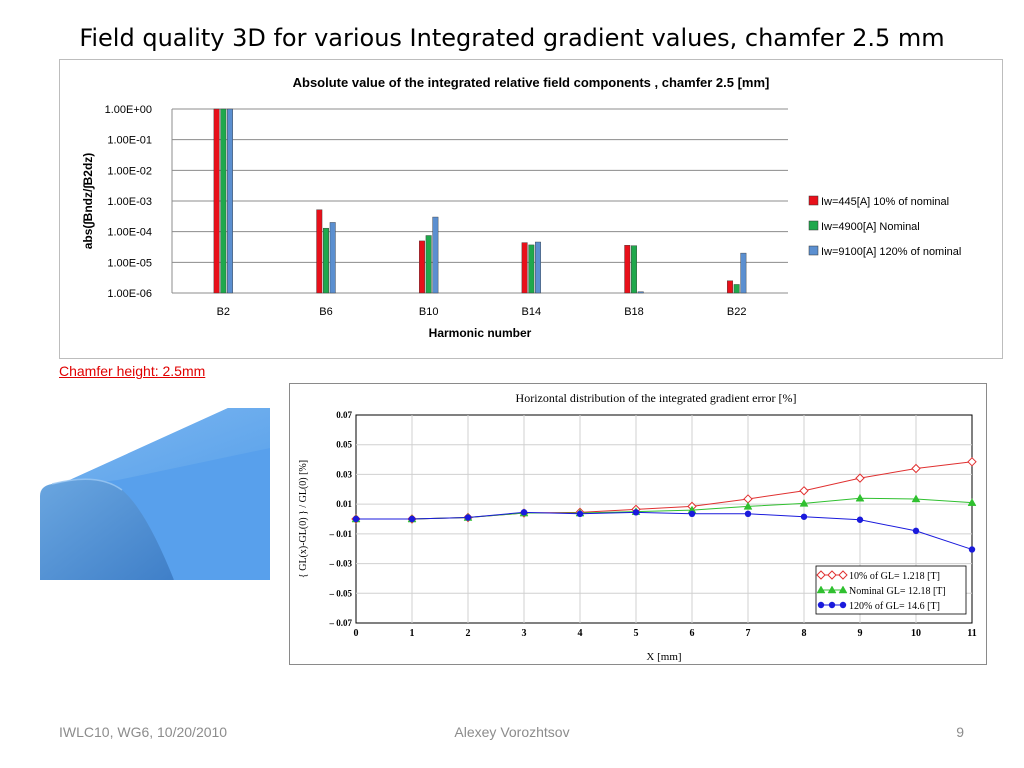  What do you see at coordinates (664, 530) in the screenshot?
I see `chart2-series-line` at bounding box center [664, 530].